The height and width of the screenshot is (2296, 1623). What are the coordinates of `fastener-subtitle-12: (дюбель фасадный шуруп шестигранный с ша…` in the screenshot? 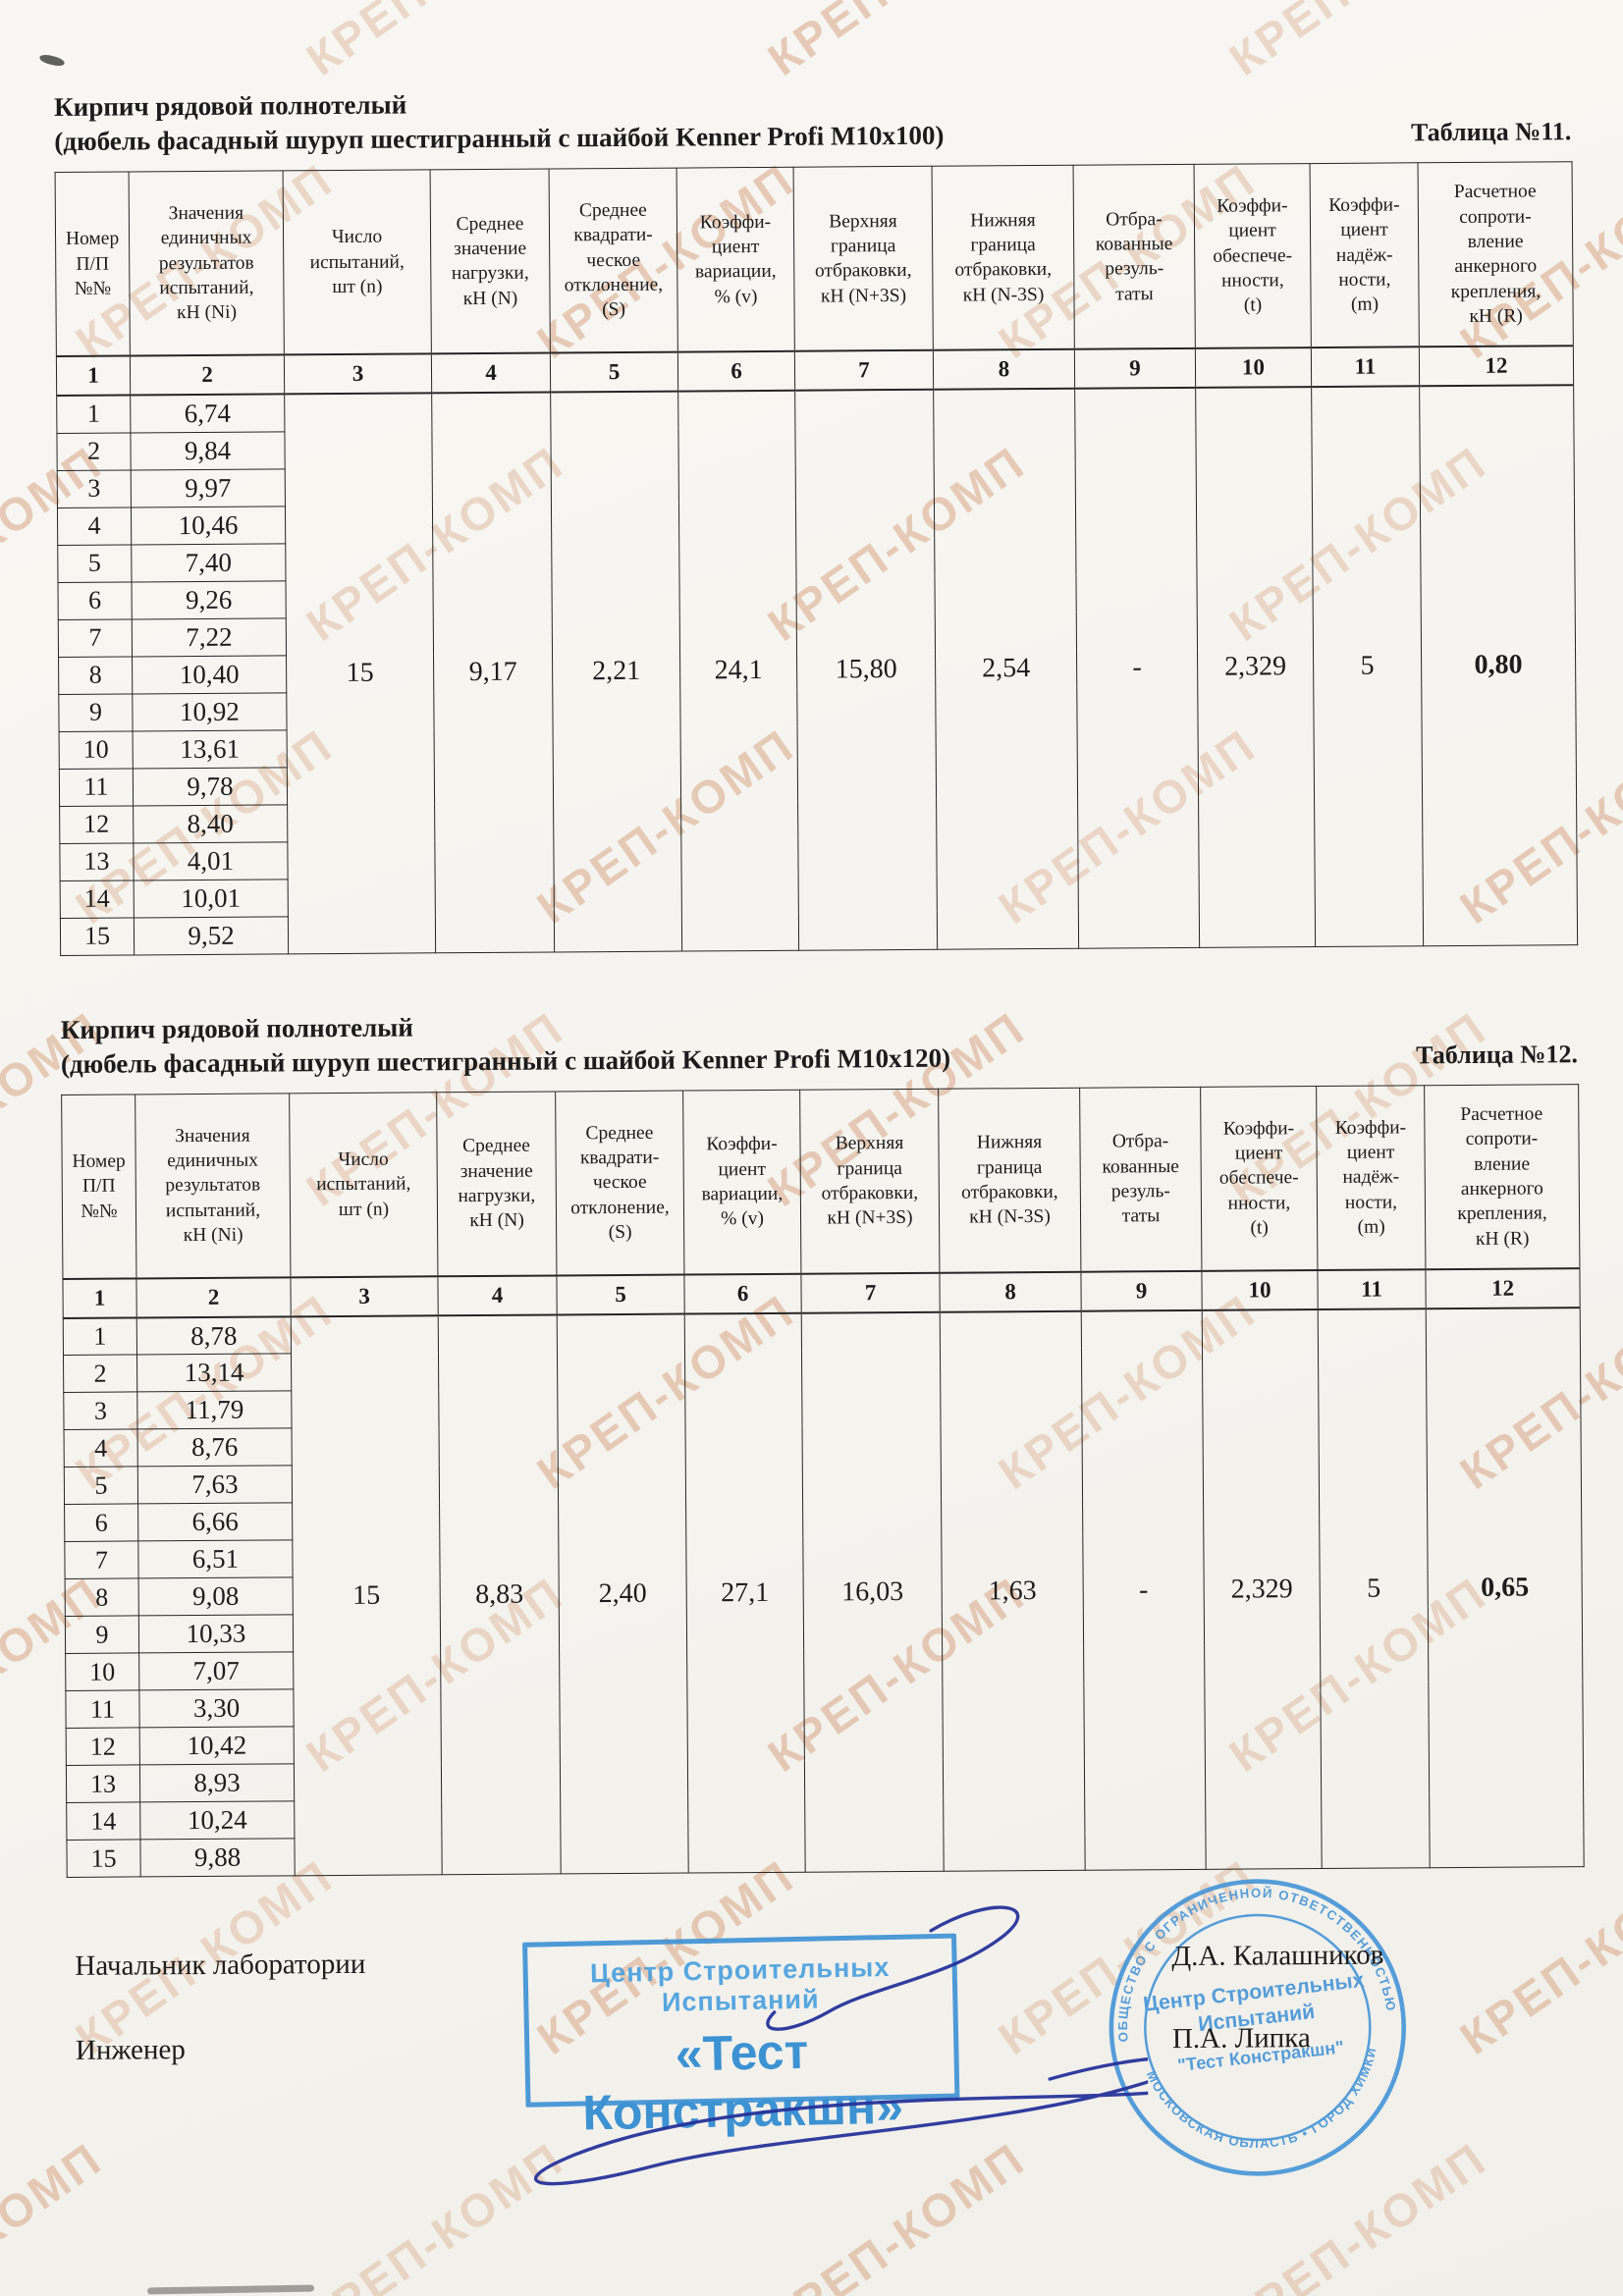 It's located at (505, 1061).